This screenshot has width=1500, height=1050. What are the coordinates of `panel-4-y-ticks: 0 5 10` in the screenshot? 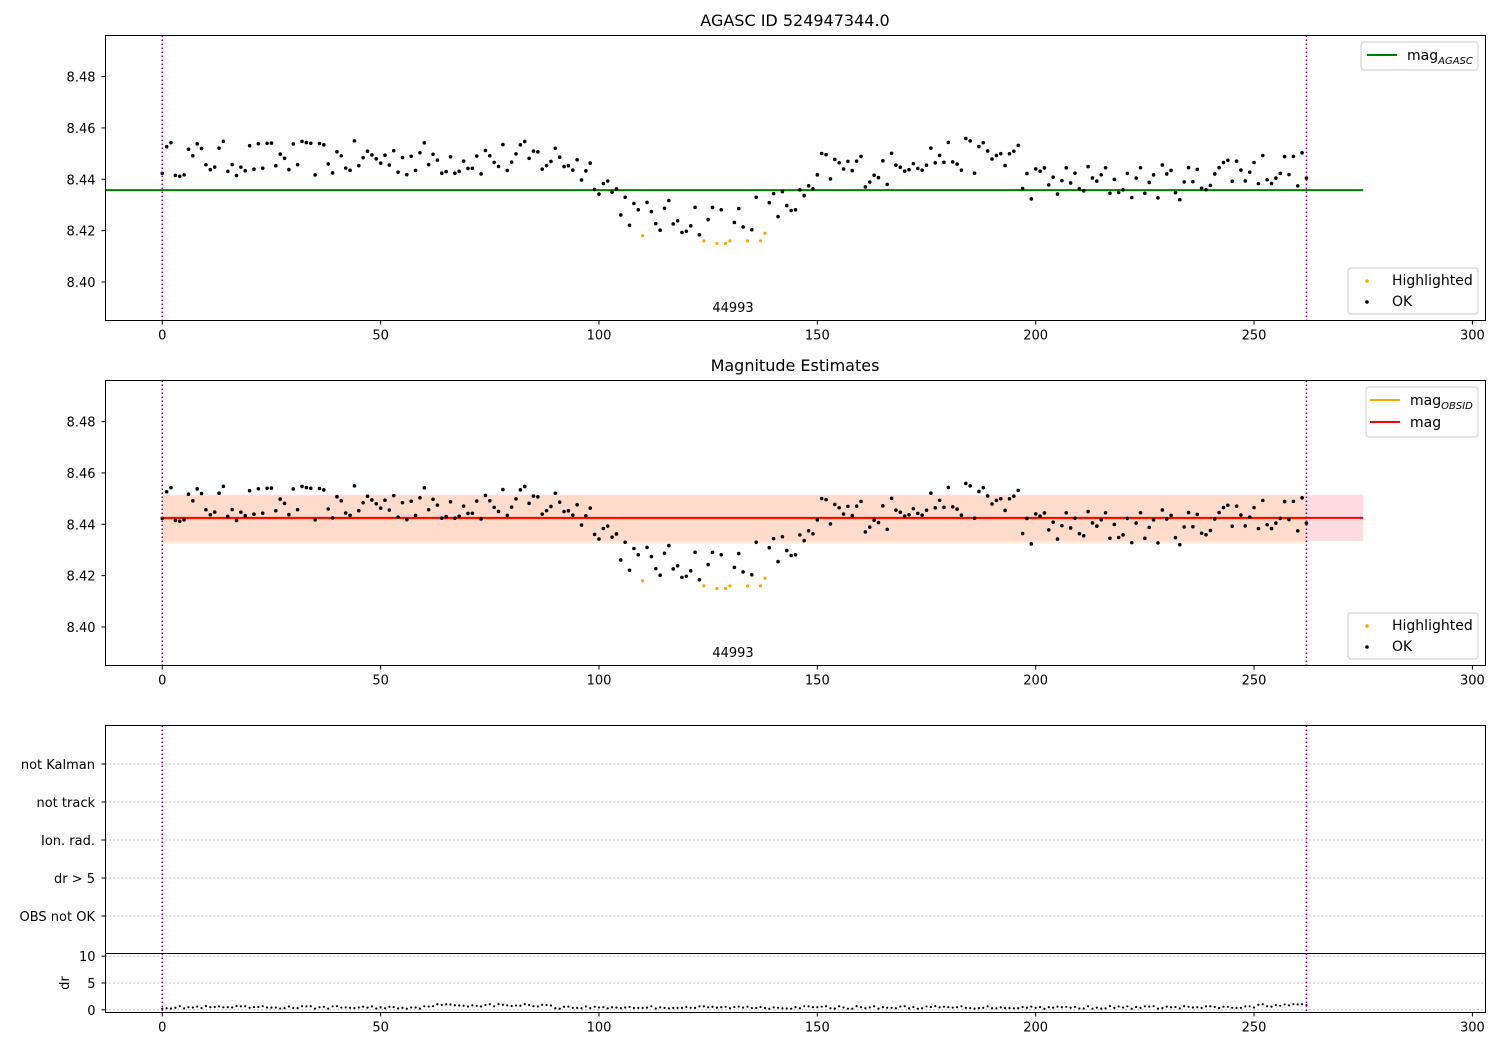 It's located at (92, 984).